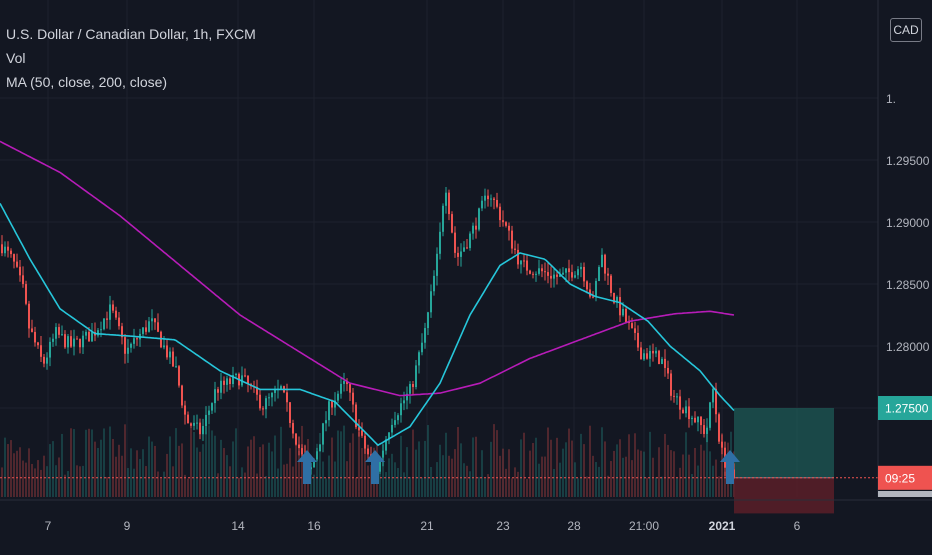 This screenshot has width=932, height=555. What do you see at coordinates (906, 30) in the screenshot?
I see `currency-badge: CAD` at bounding box center [906, 30].